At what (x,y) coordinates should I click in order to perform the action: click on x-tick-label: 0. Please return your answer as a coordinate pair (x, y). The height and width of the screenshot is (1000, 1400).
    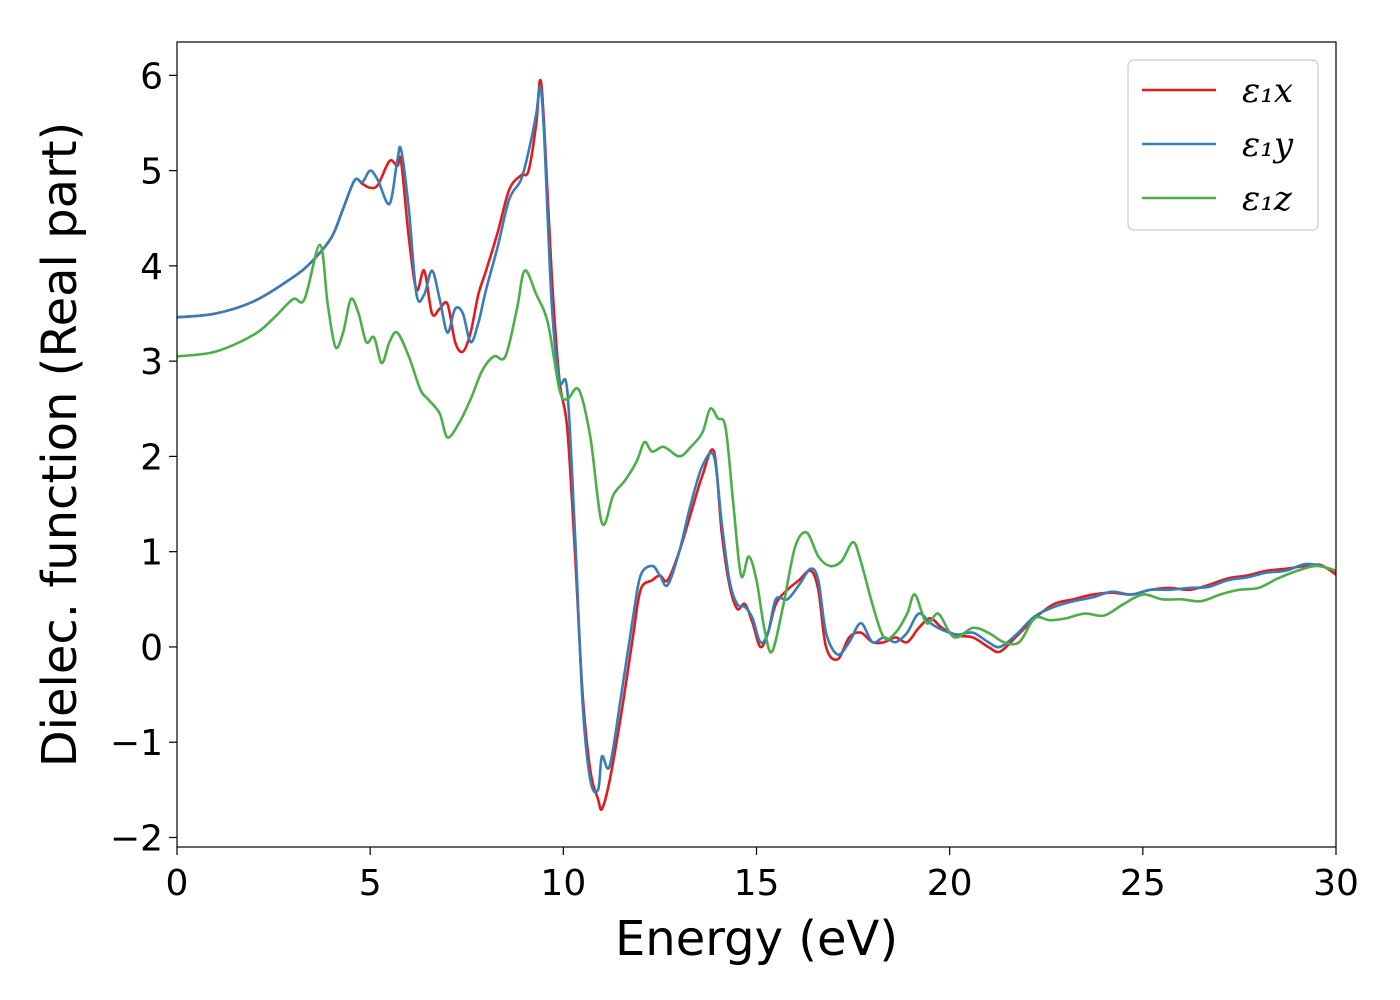
    Looking at the image, I should click on (177, 883).